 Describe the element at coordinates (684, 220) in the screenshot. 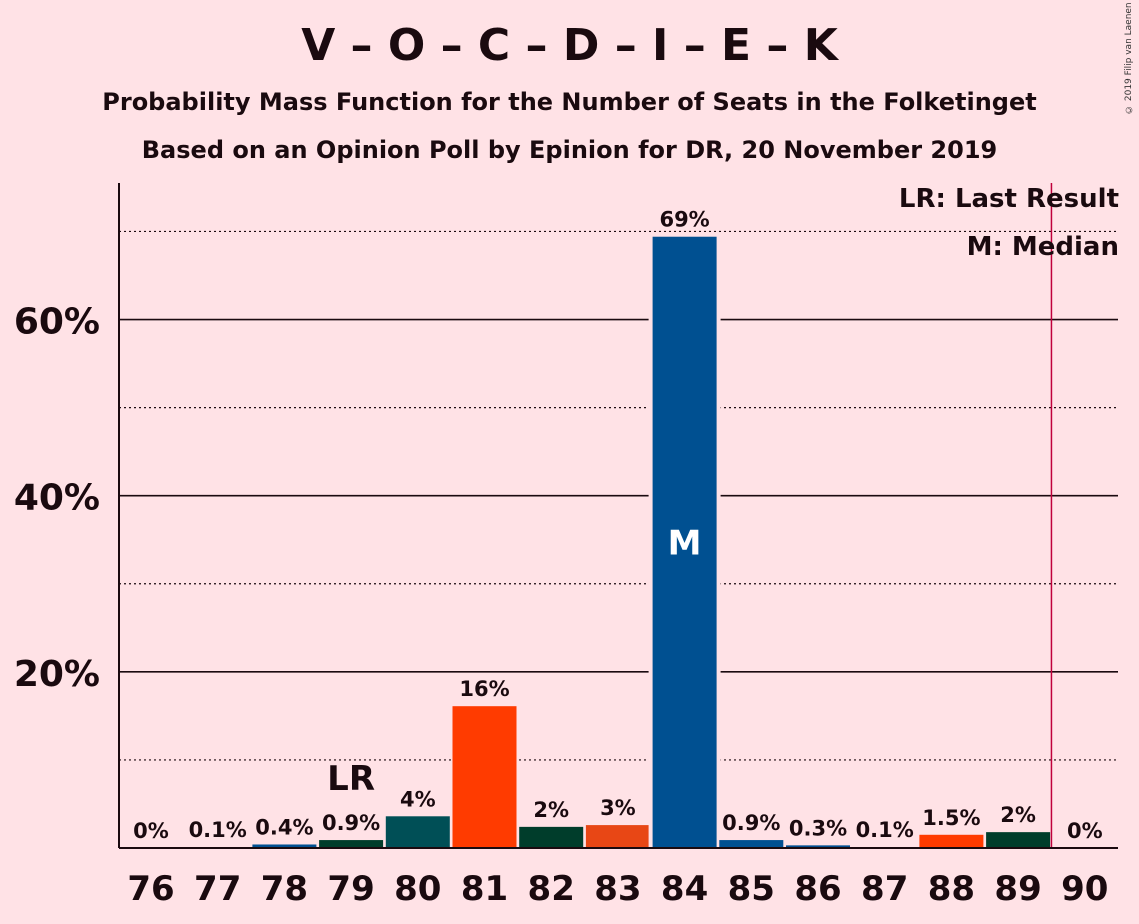

I see `value-label: 69%` at that location.